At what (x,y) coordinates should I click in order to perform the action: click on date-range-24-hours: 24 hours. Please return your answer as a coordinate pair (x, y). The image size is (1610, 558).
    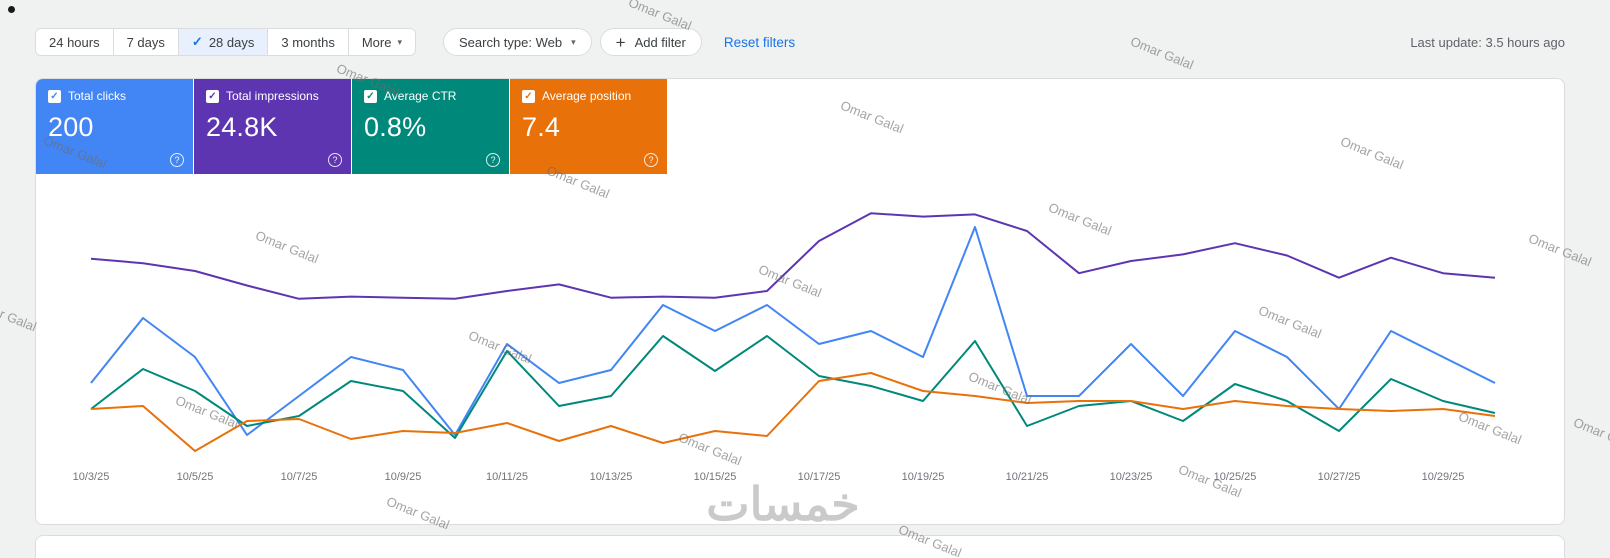
    Looking at the image, I should click on (74, 42).